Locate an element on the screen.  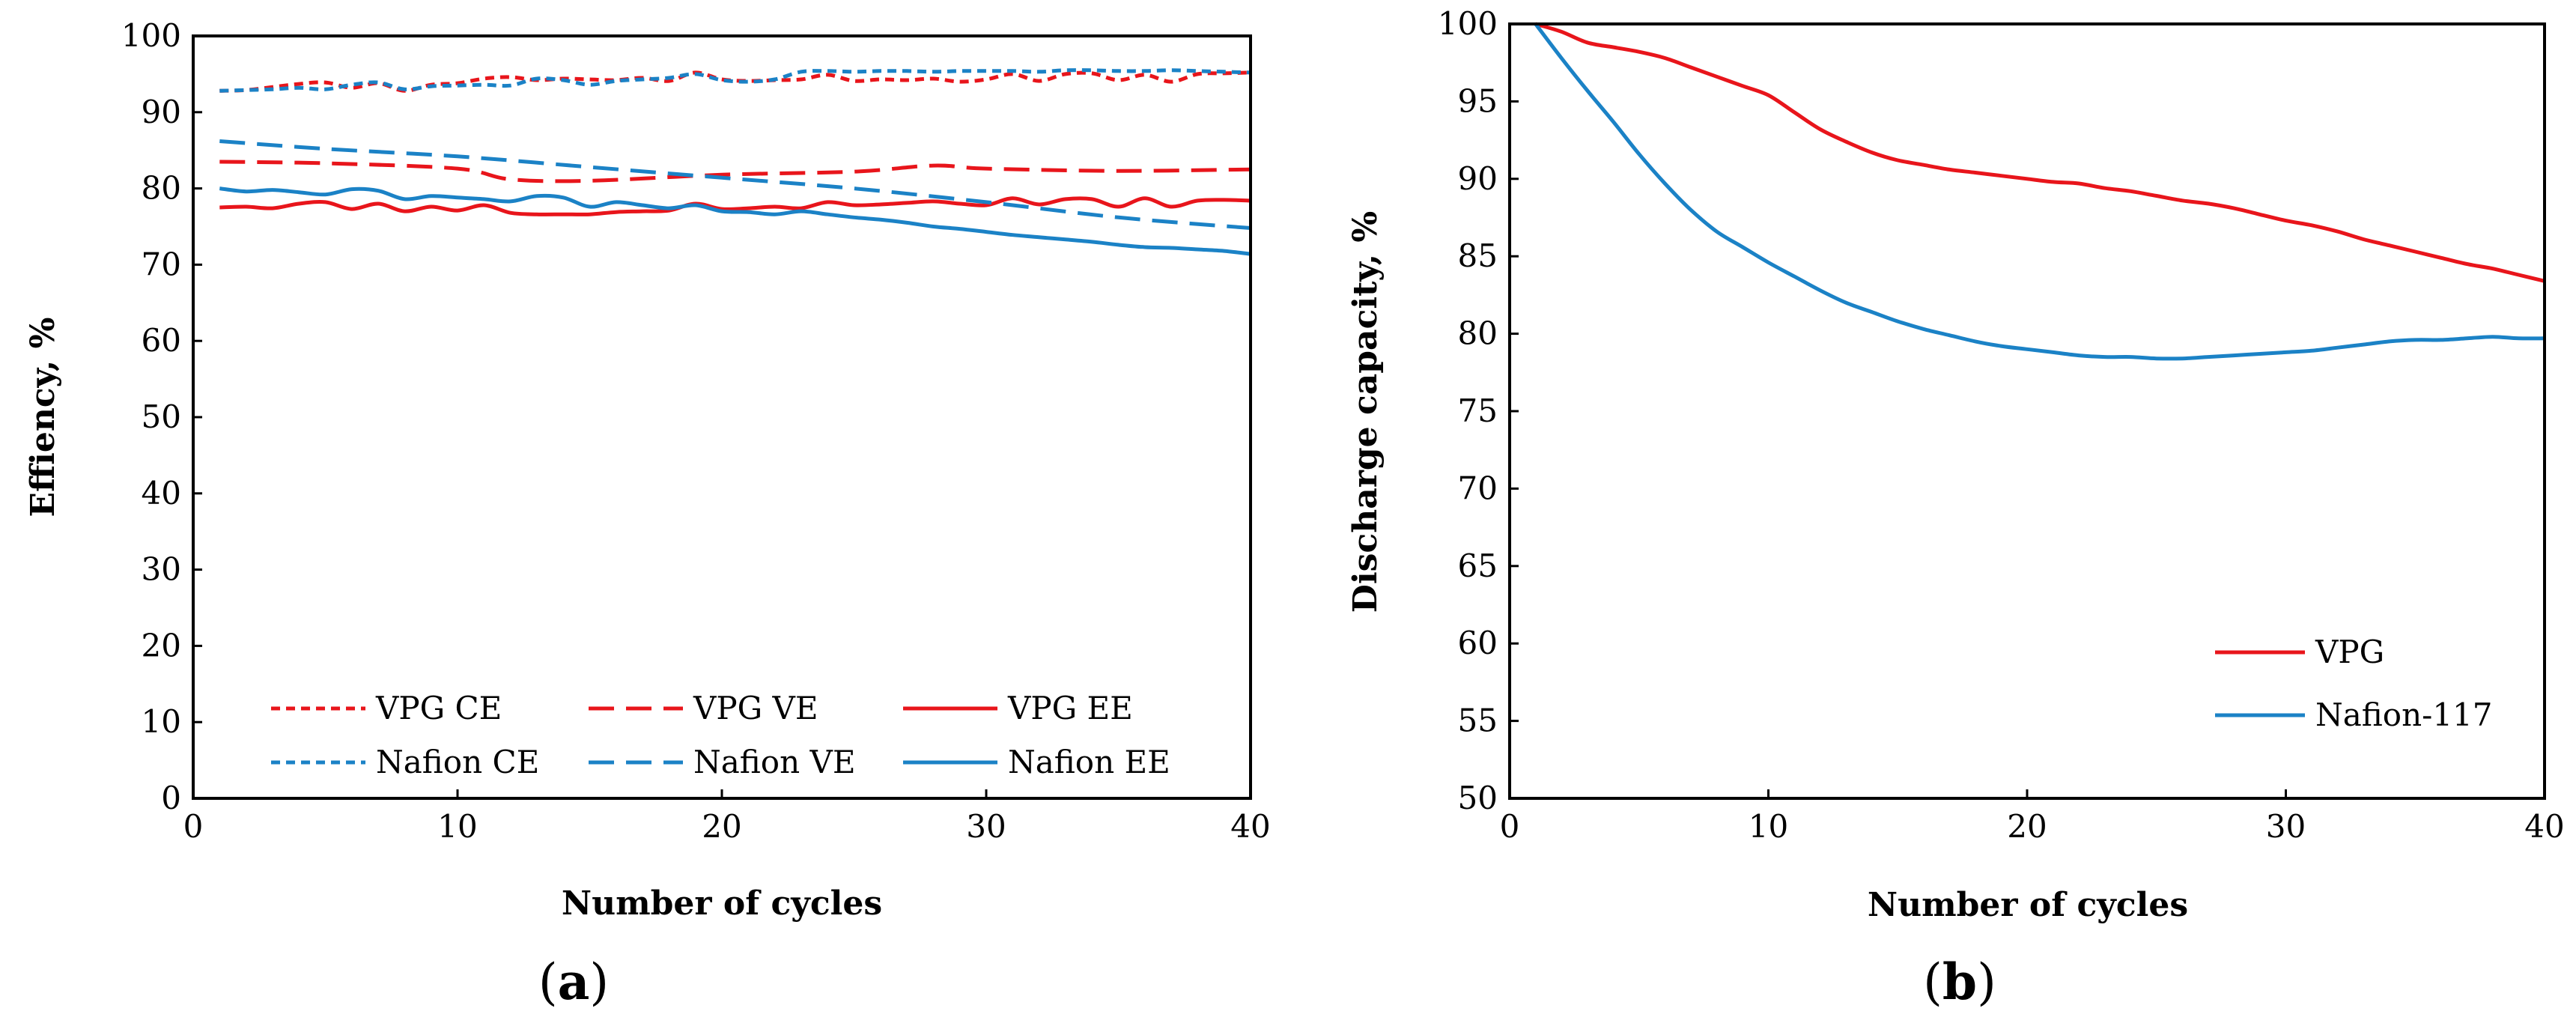
y-tick-label-b-55: 55 is located at coordinates (1478, 720).